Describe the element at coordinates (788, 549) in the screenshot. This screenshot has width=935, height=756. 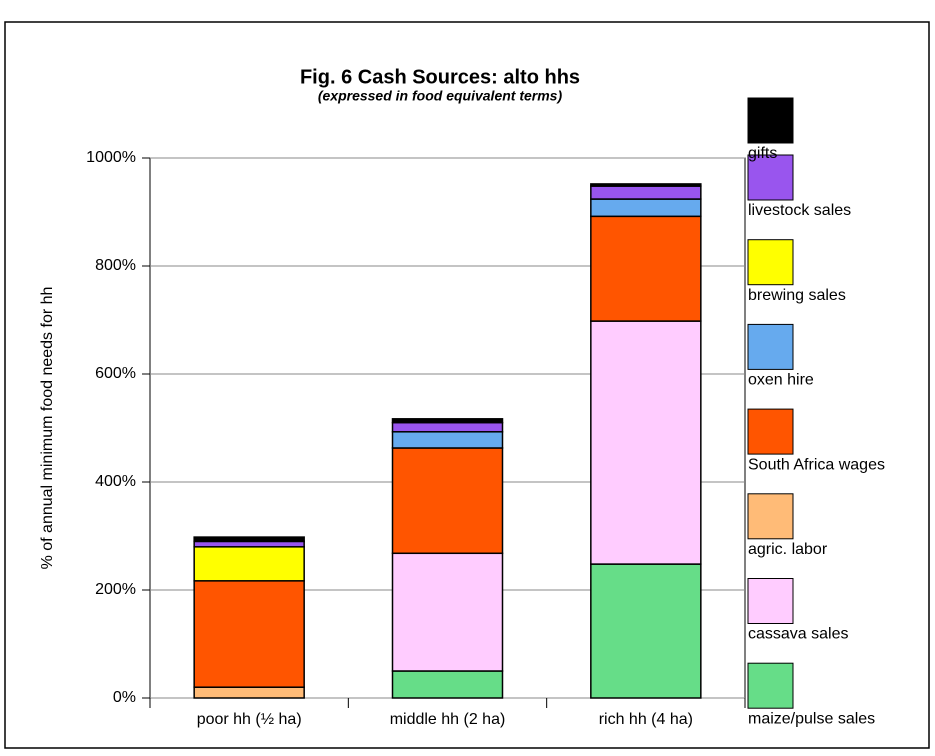
I see `legend-label: agric. labor` at that location.